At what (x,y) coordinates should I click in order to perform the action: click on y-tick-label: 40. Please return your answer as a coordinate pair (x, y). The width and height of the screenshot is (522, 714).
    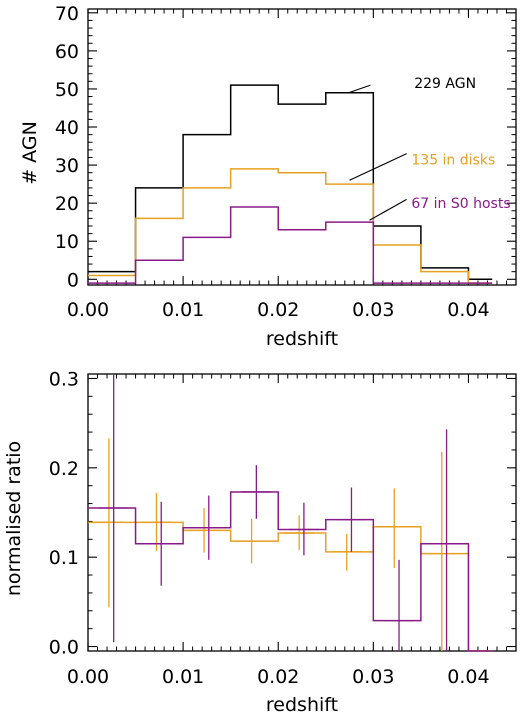
    Looking at the image, I should click on (67, 128).